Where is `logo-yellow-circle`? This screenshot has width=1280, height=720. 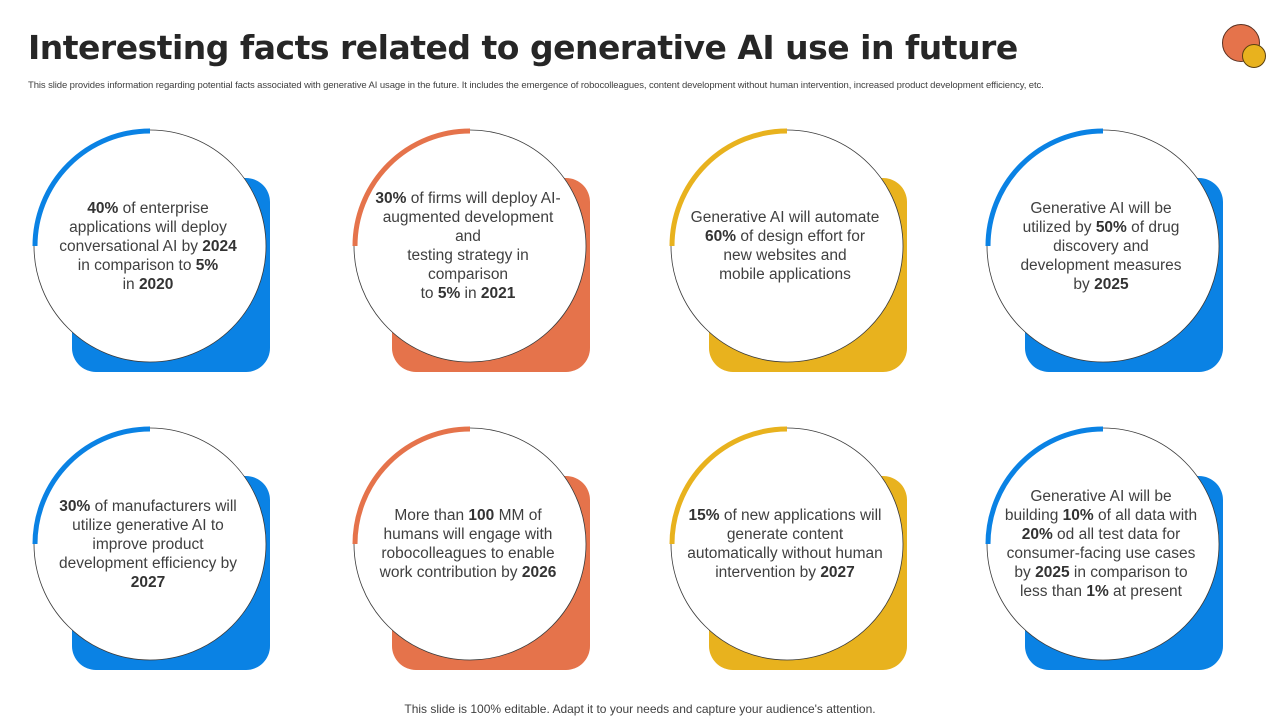
logo-yellow-circle is located at coordinates (1254, 56).